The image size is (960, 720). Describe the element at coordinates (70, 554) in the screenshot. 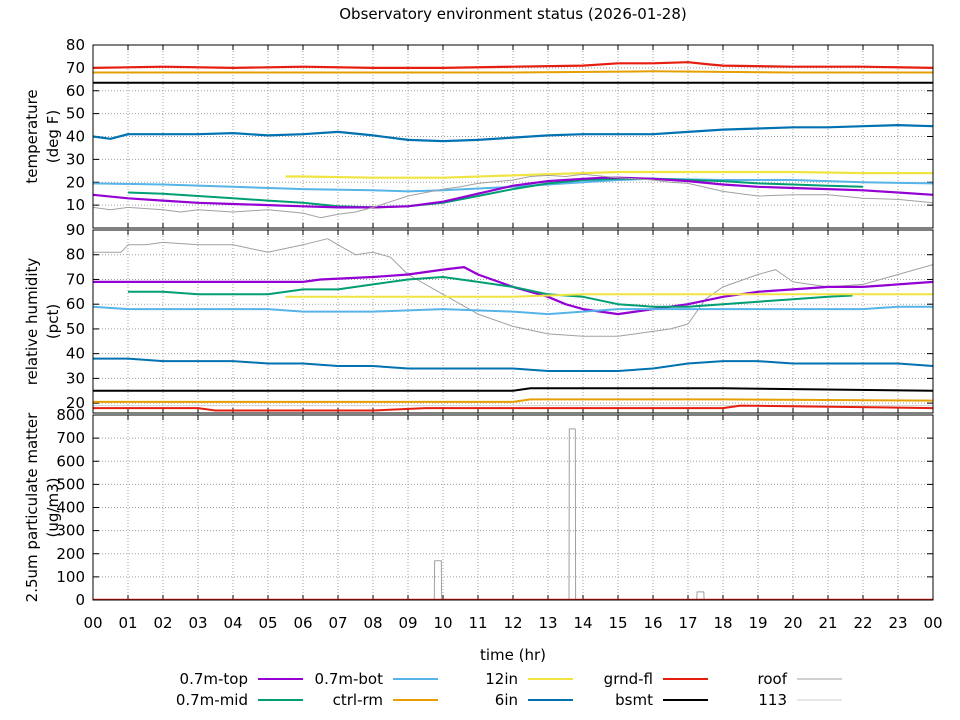

I see `y-tick-label: 200` at that location.